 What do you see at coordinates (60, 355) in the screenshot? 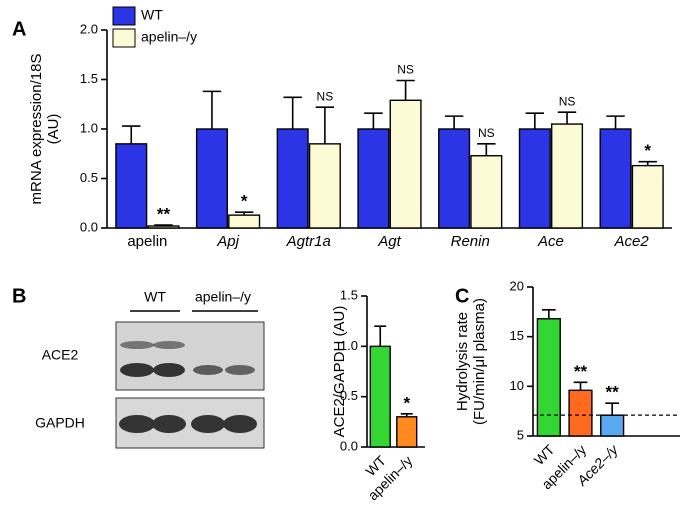
I see `blot-row-label: ACE2` at bounding box center [60, 355].